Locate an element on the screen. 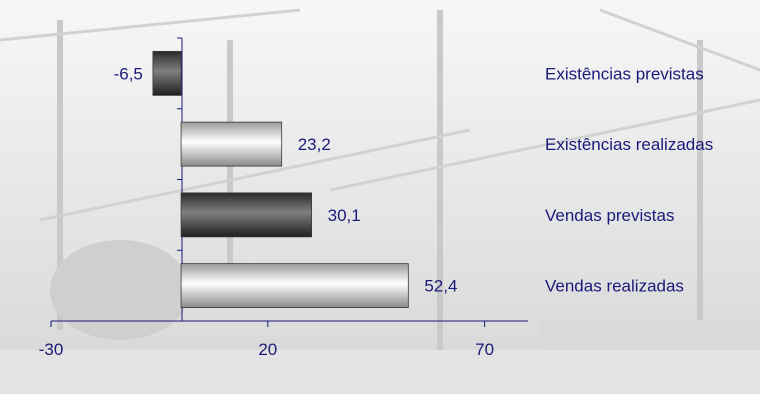 This screenshot has height=394, width=760. x-axis-tick-labels: -30 20 70 is located at coordinates (266, 349).